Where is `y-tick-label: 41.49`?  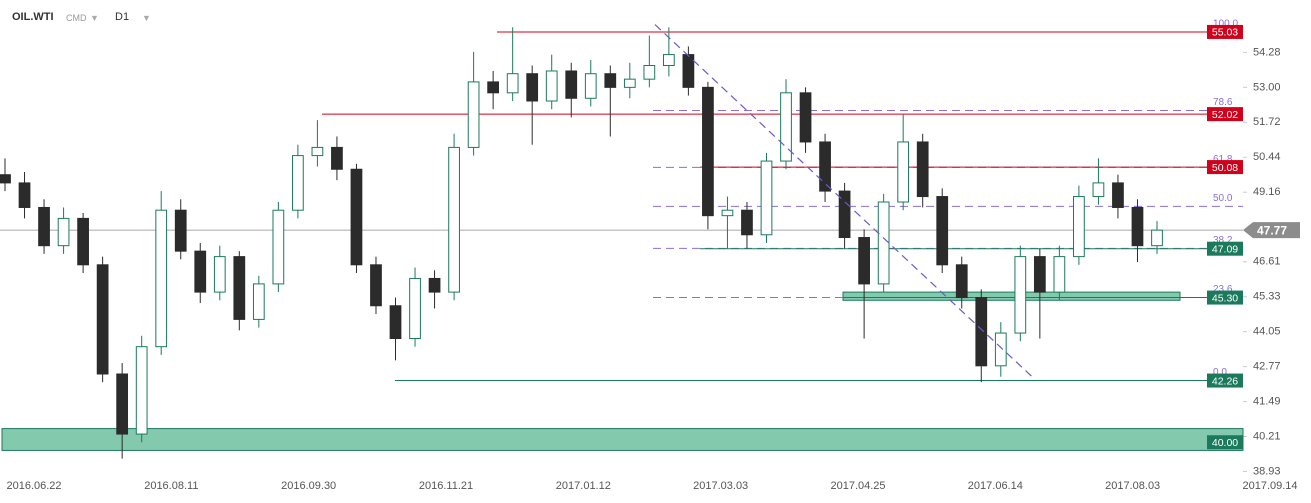
y-tick-label: 41.49 is located at coordinates (1267, 401).